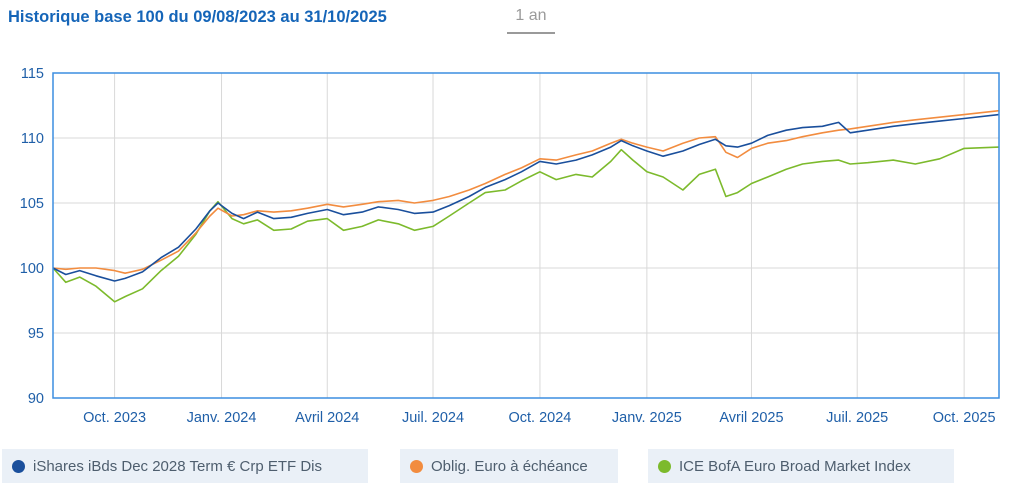 The height and width of the screenshot is (493, 1024). Describe the element at coordinates (36, 399) in the screenshot. I see `y-tick-label: 90` at that location.